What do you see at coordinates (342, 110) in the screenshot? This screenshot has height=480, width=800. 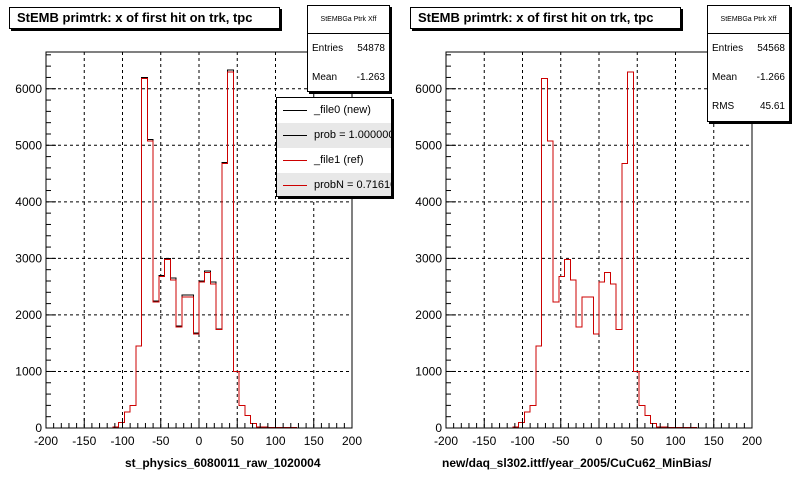 I see `legend-label: _file0 (new)` at bounding box center [342, 110].